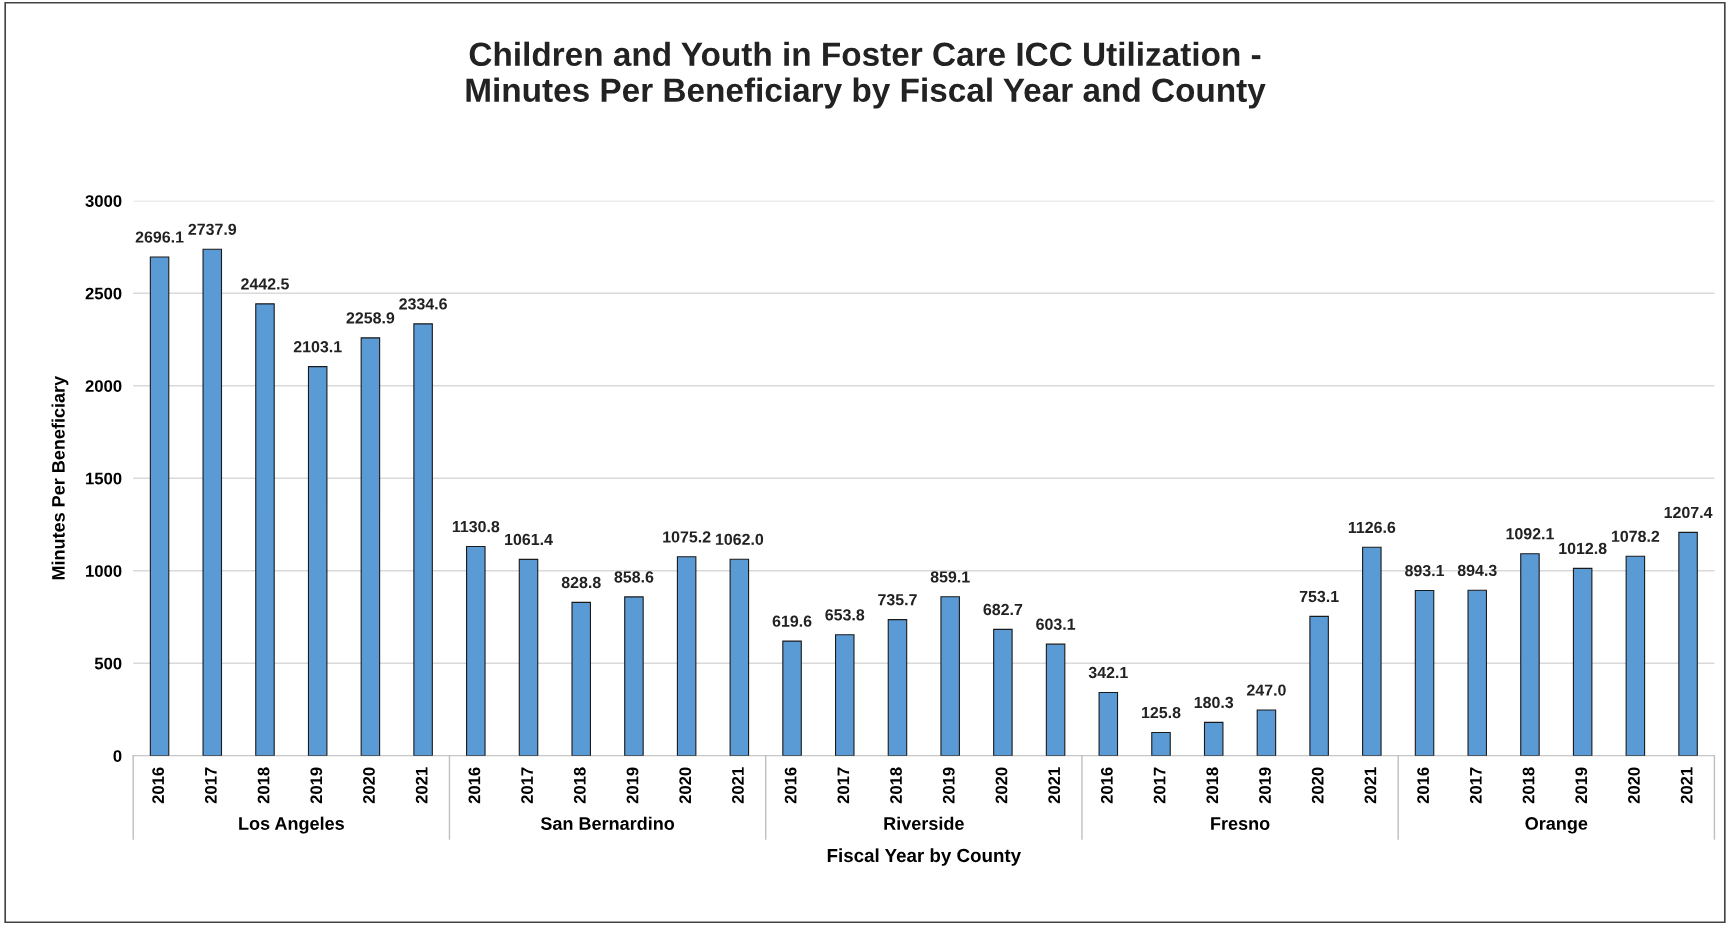 The height and width of the screenshot is (925, 1730). What do you see at coordinates (845, 615) in the screenshot?
I see `data-label: 653.8` at bounding box center [845, 615].